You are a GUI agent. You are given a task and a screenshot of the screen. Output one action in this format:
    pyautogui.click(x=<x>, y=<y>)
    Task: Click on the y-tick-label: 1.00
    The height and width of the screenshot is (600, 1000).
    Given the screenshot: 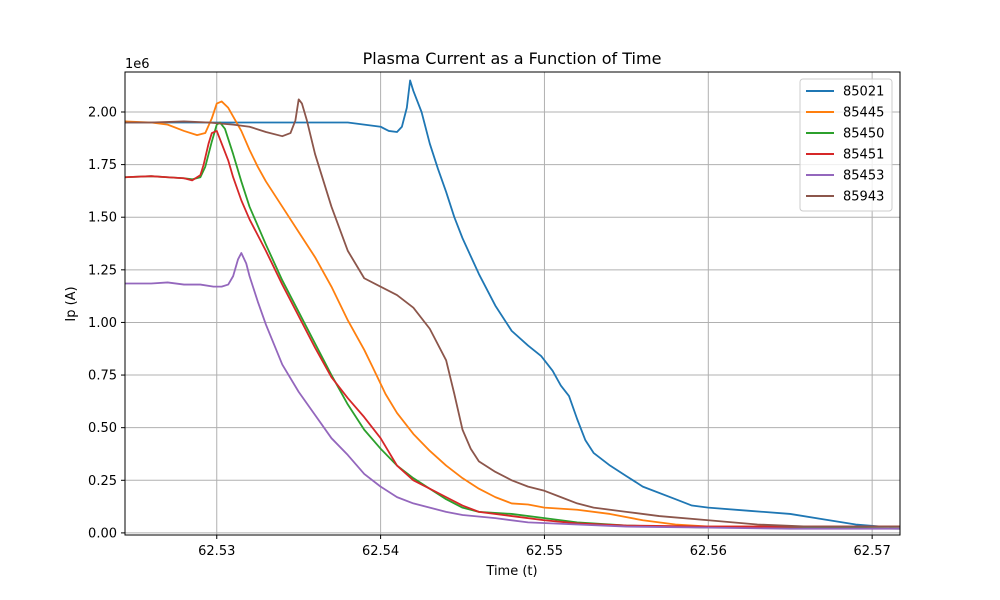 What is the action you would take?
    pyautogui.click(x=102, y=323)
    